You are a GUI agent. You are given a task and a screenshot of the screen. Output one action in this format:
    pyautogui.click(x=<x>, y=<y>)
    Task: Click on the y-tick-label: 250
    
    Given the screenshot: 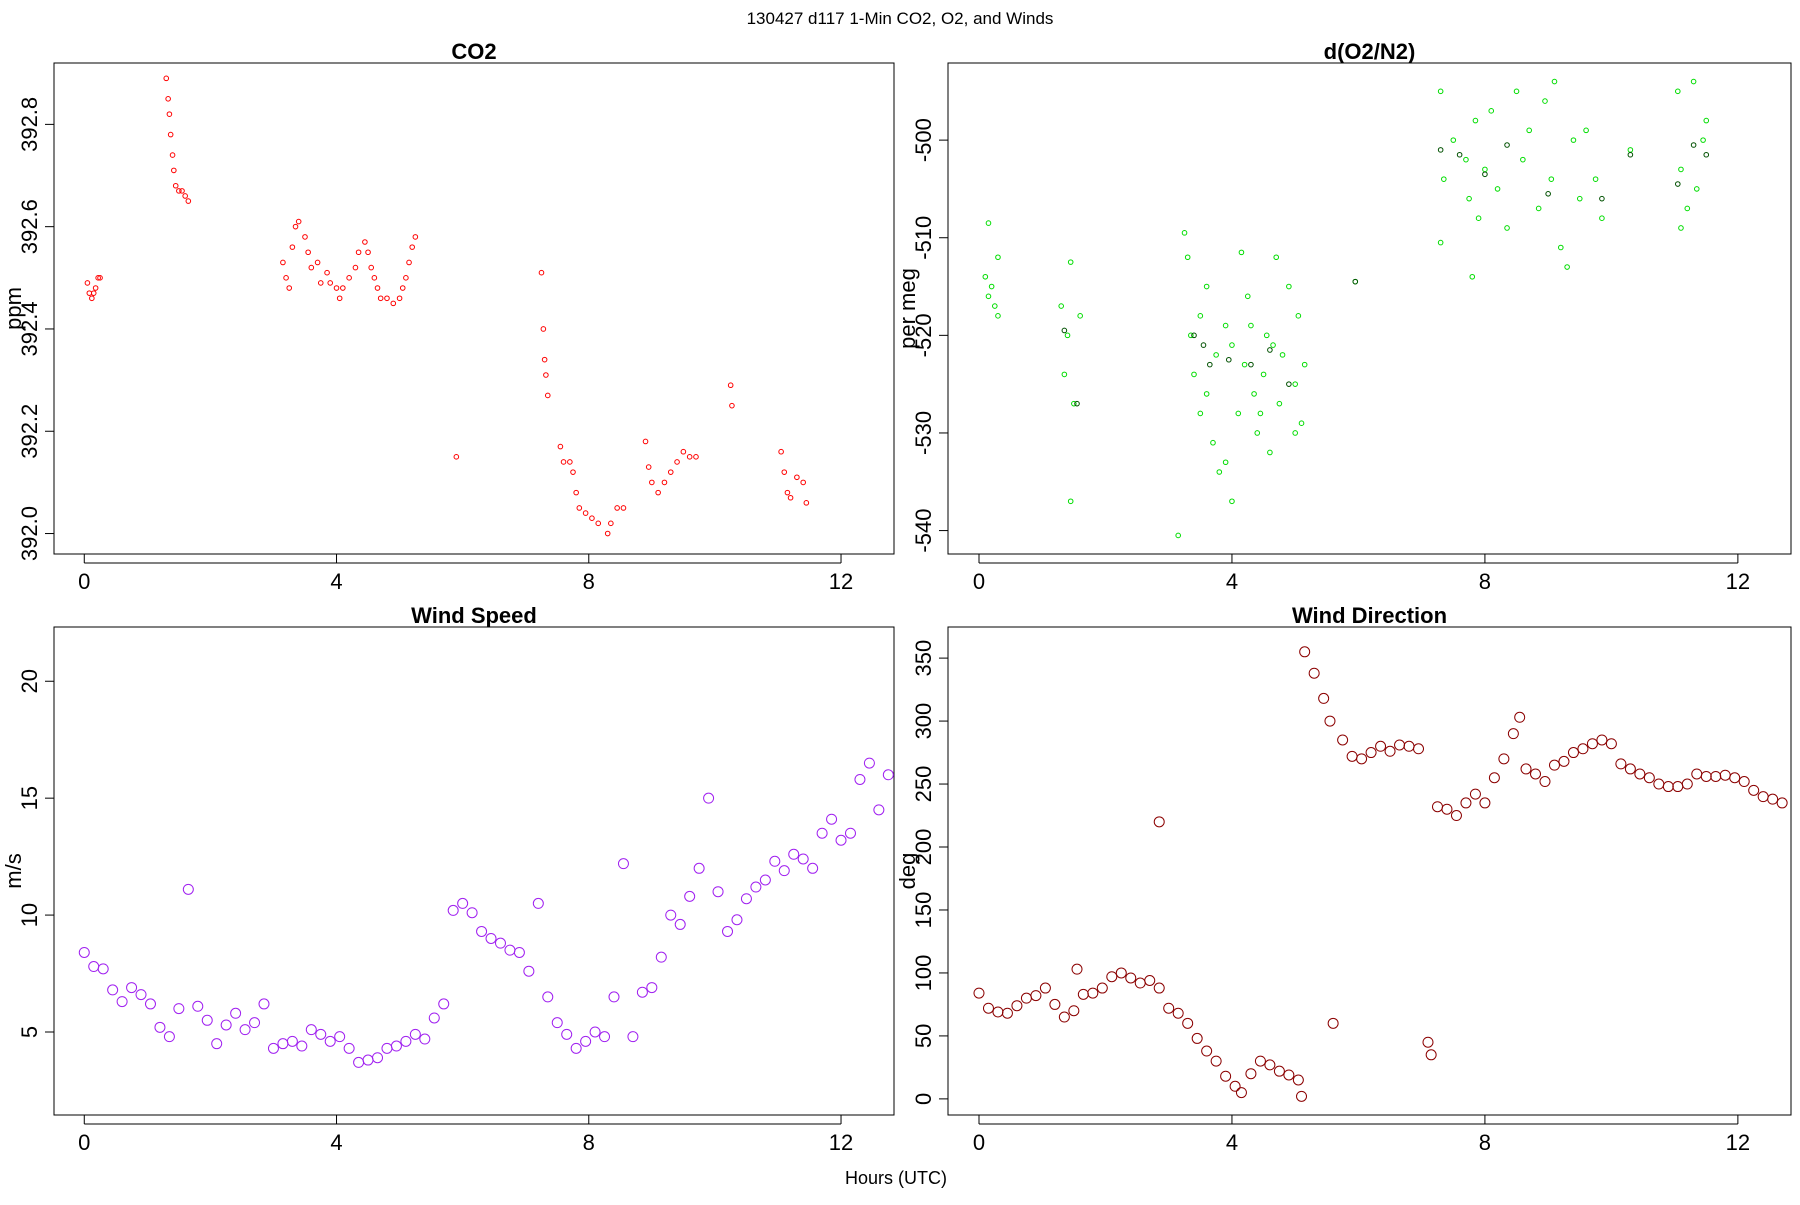 What is the action you would take?
    pyautogui.click(x=923, y=784)
    